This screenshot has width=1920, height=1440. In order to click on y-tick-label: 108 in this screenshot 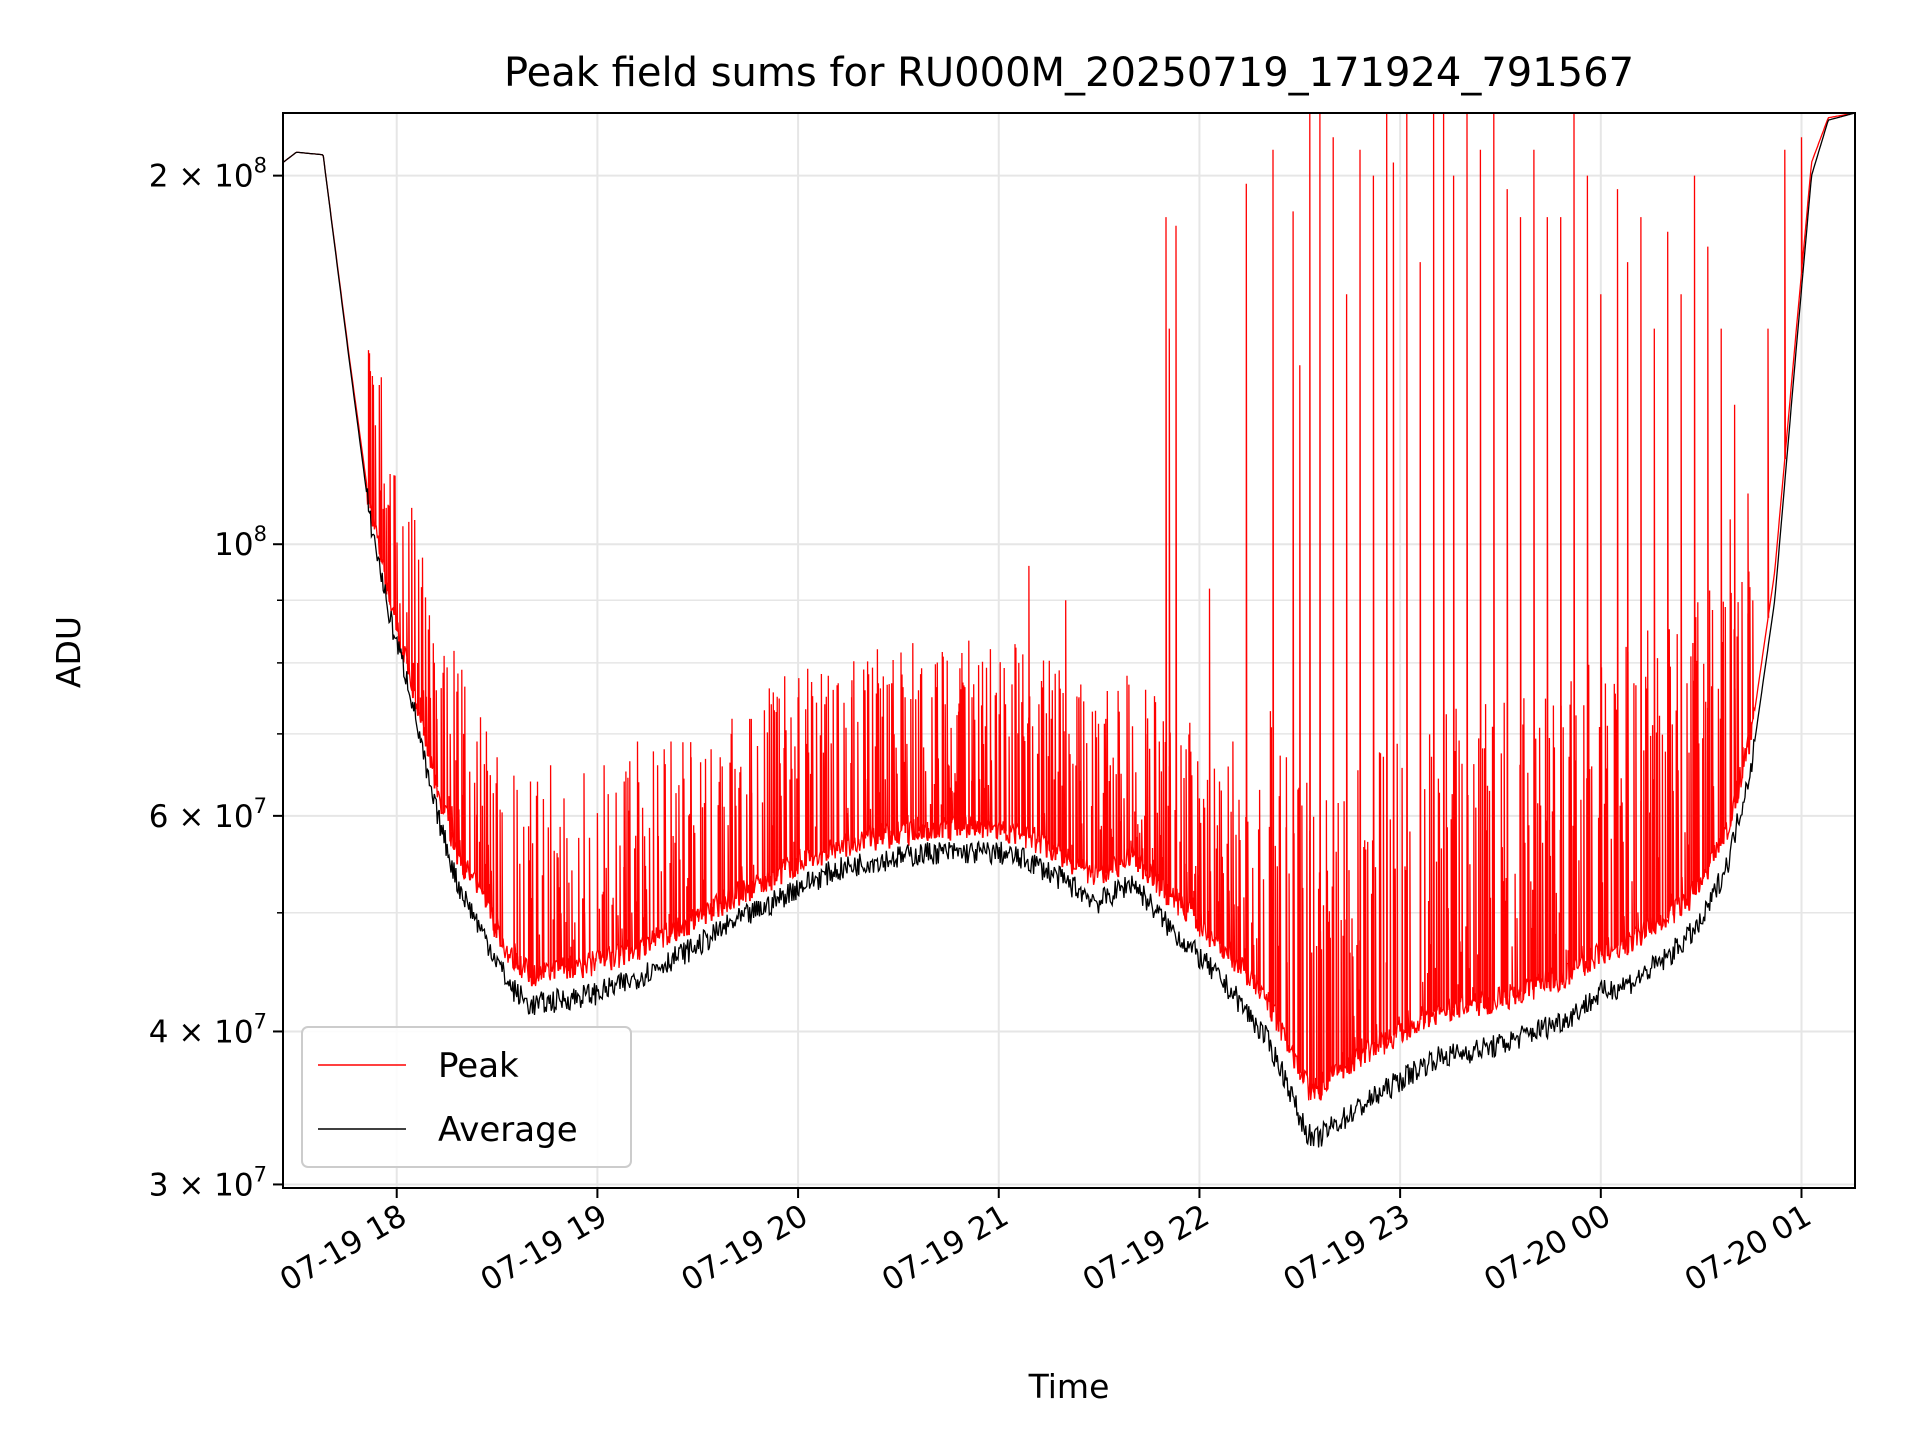, I will do `click(240, 542)`.